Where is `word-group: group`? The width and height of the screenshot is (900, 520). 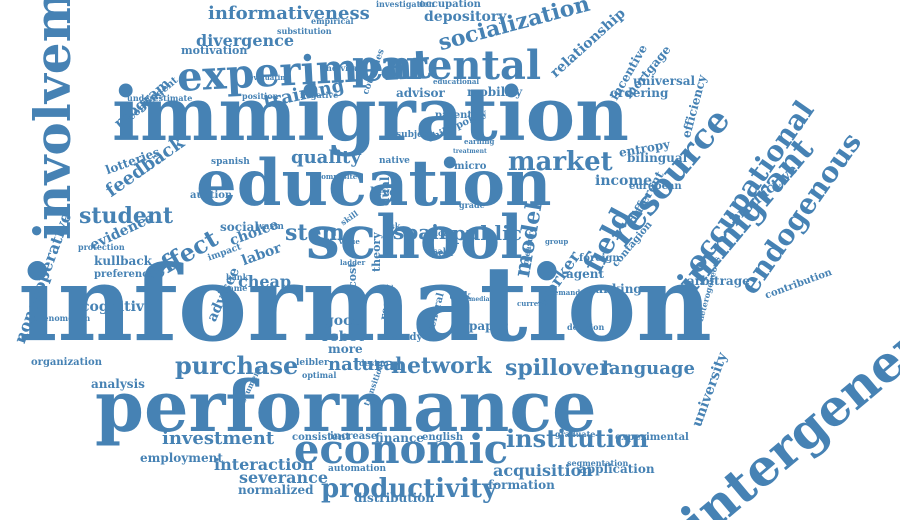
word-group: group is located at coordinates (557, 241).